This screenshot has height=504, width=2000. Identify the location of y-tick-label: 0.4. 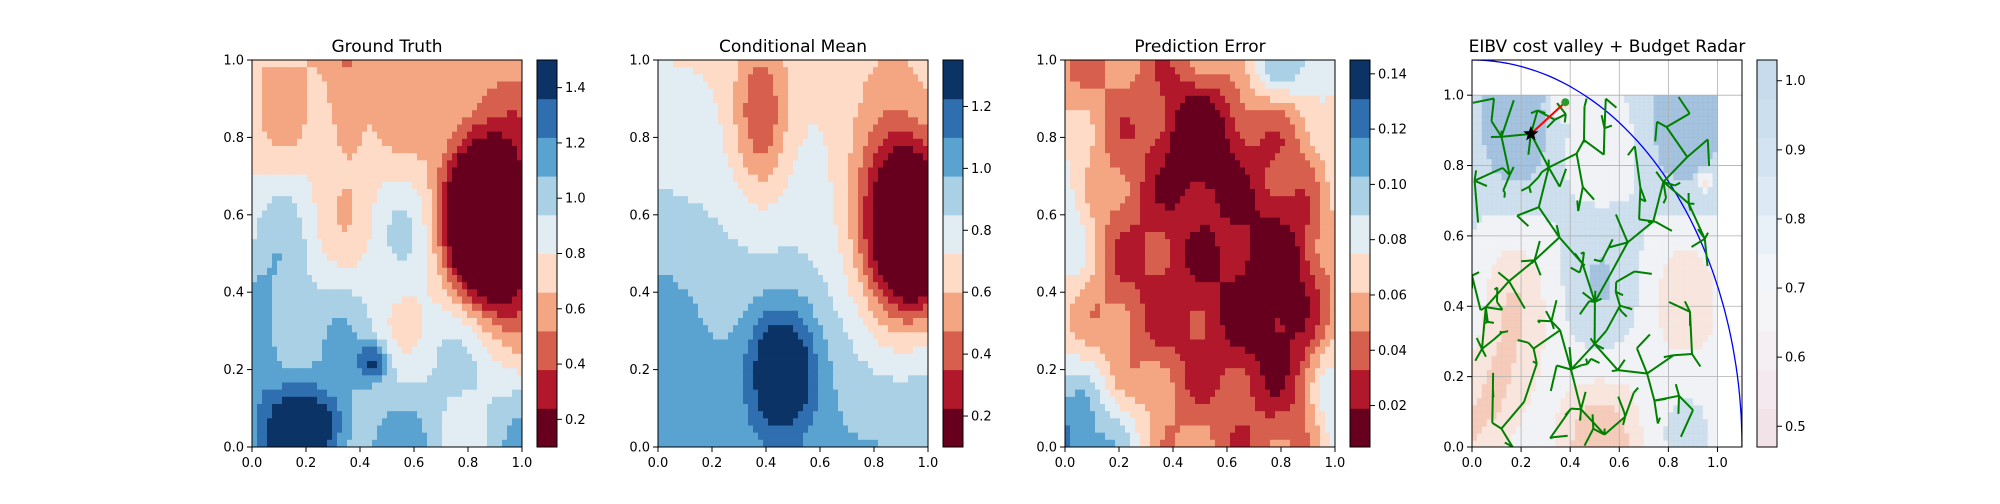
(233, 293).